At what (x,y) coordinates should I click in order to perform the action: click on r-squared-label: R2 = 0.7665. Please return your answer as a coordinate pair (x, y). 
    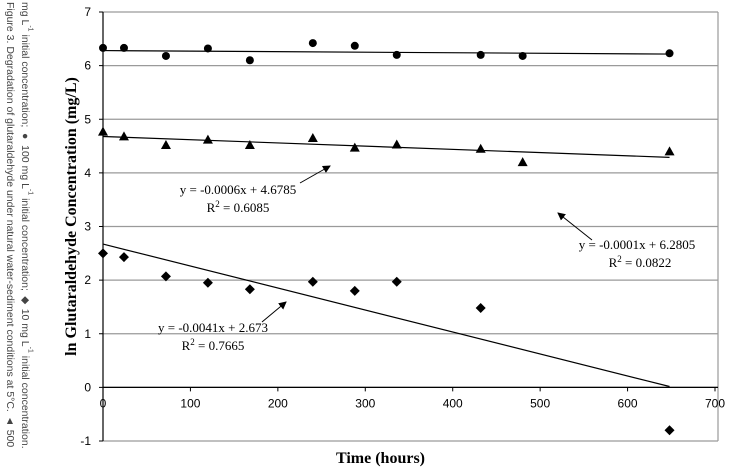
    Looking at the image, I should click on (213, 345).